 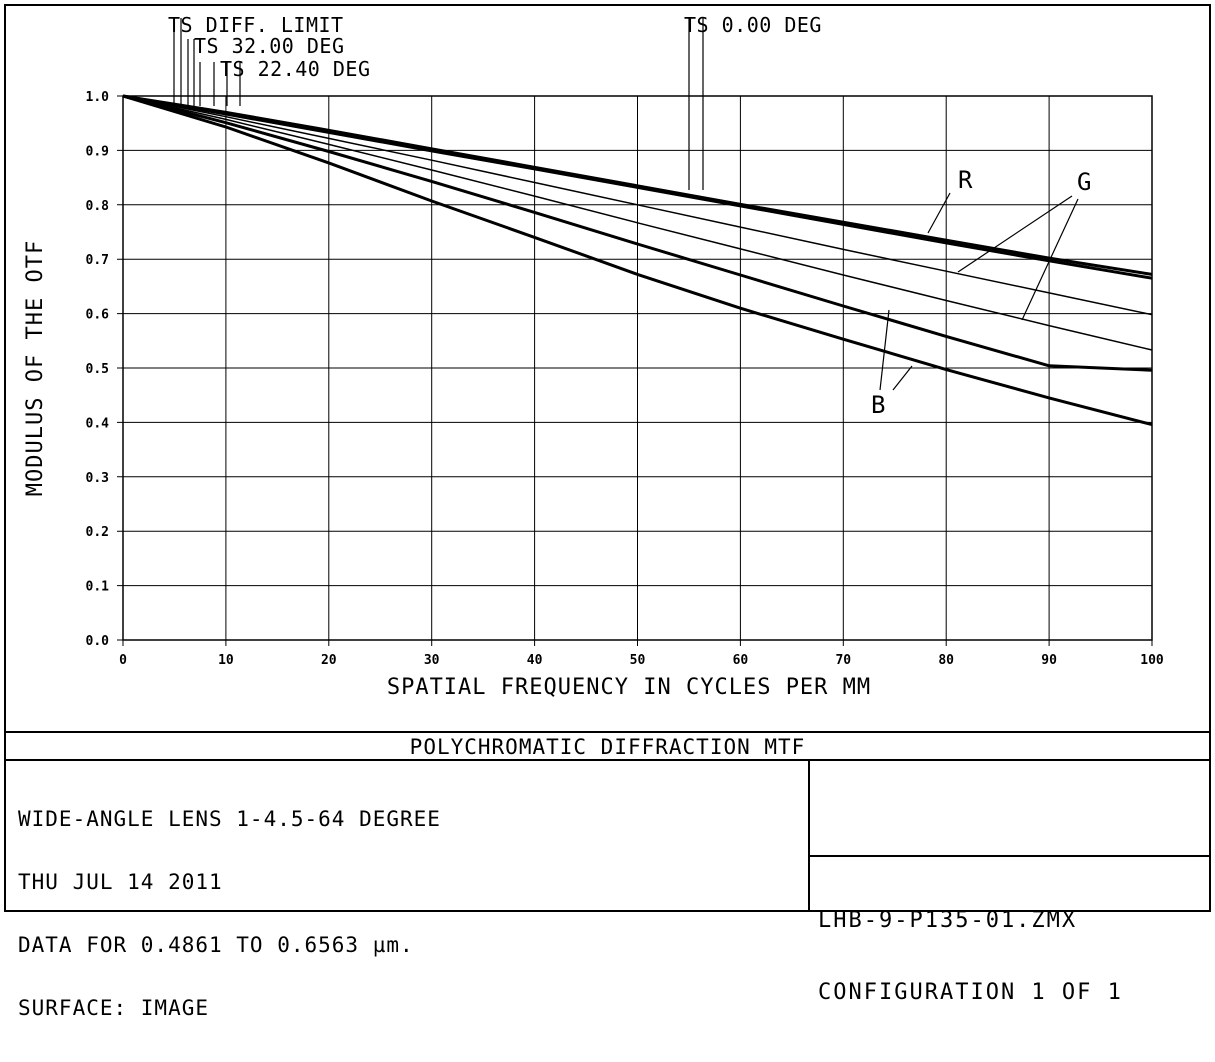 I want to click on y-tick-label: 0.4, so click(x=98, y=423).